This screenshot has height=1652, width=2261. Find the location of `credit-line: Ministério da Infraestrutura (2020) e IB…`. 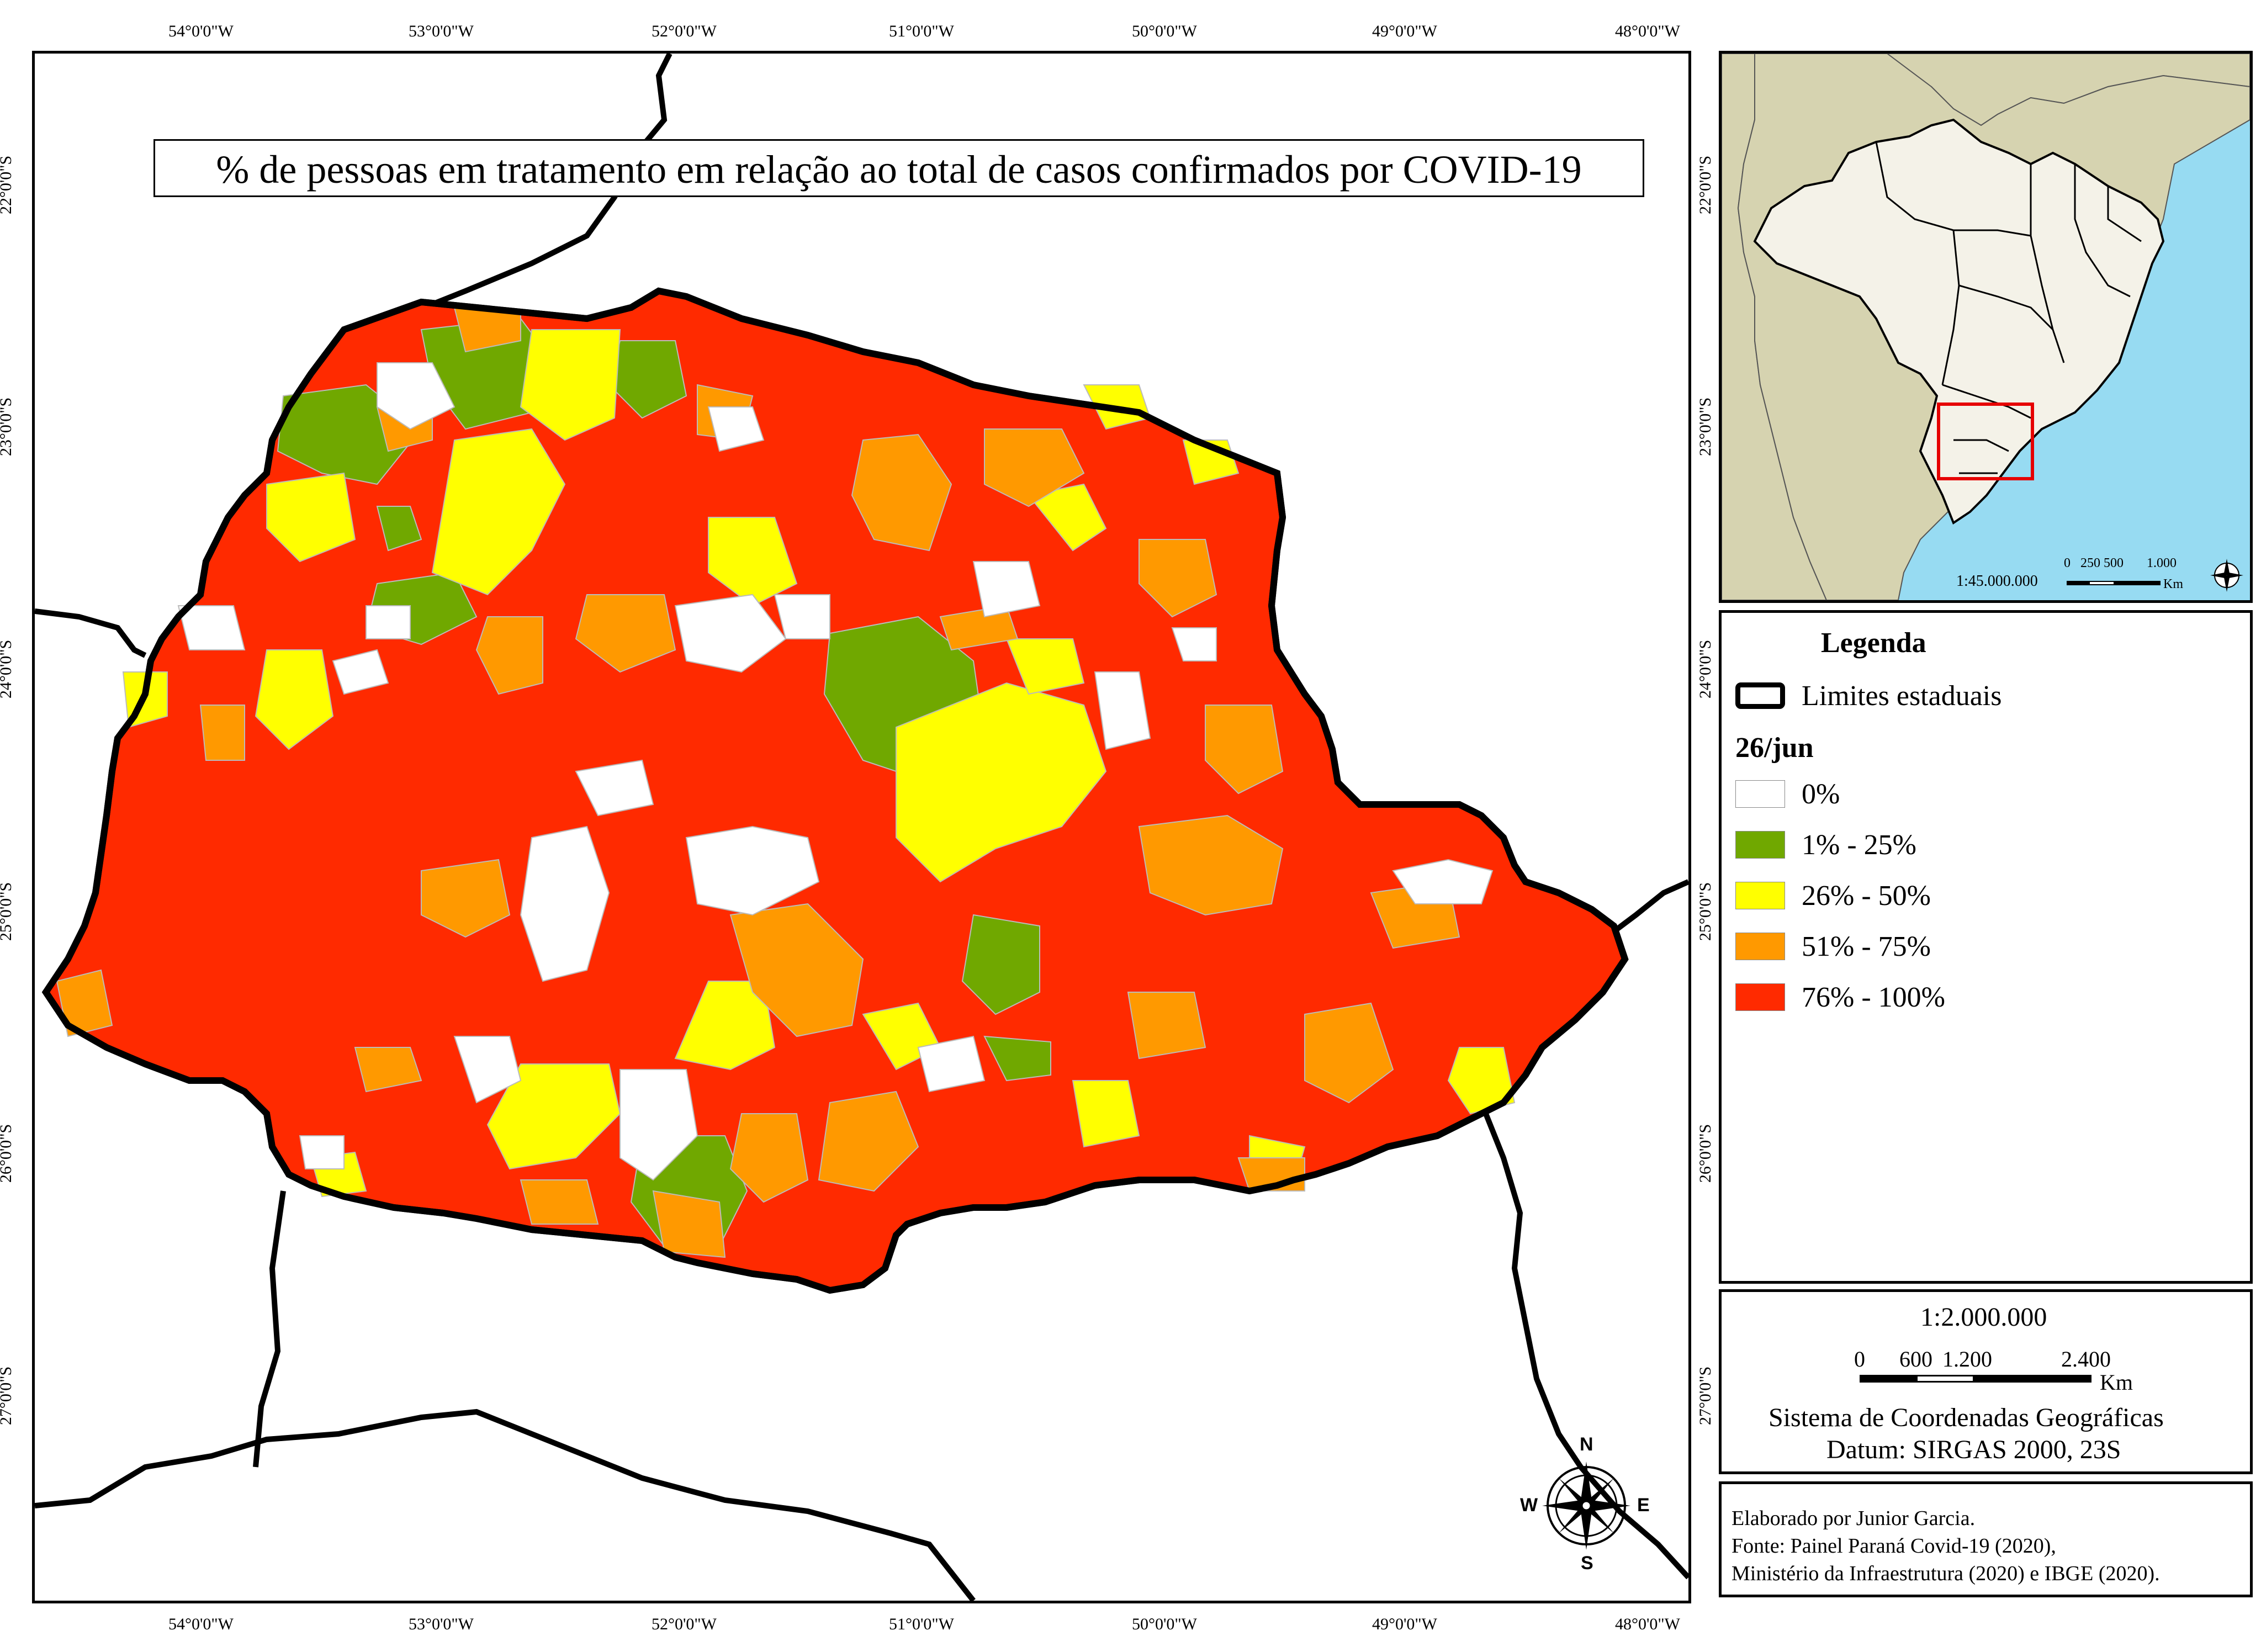

credit-line: Ministério da Infraestrutura (2020) e IB… is located at coordinates (1946, 1573).